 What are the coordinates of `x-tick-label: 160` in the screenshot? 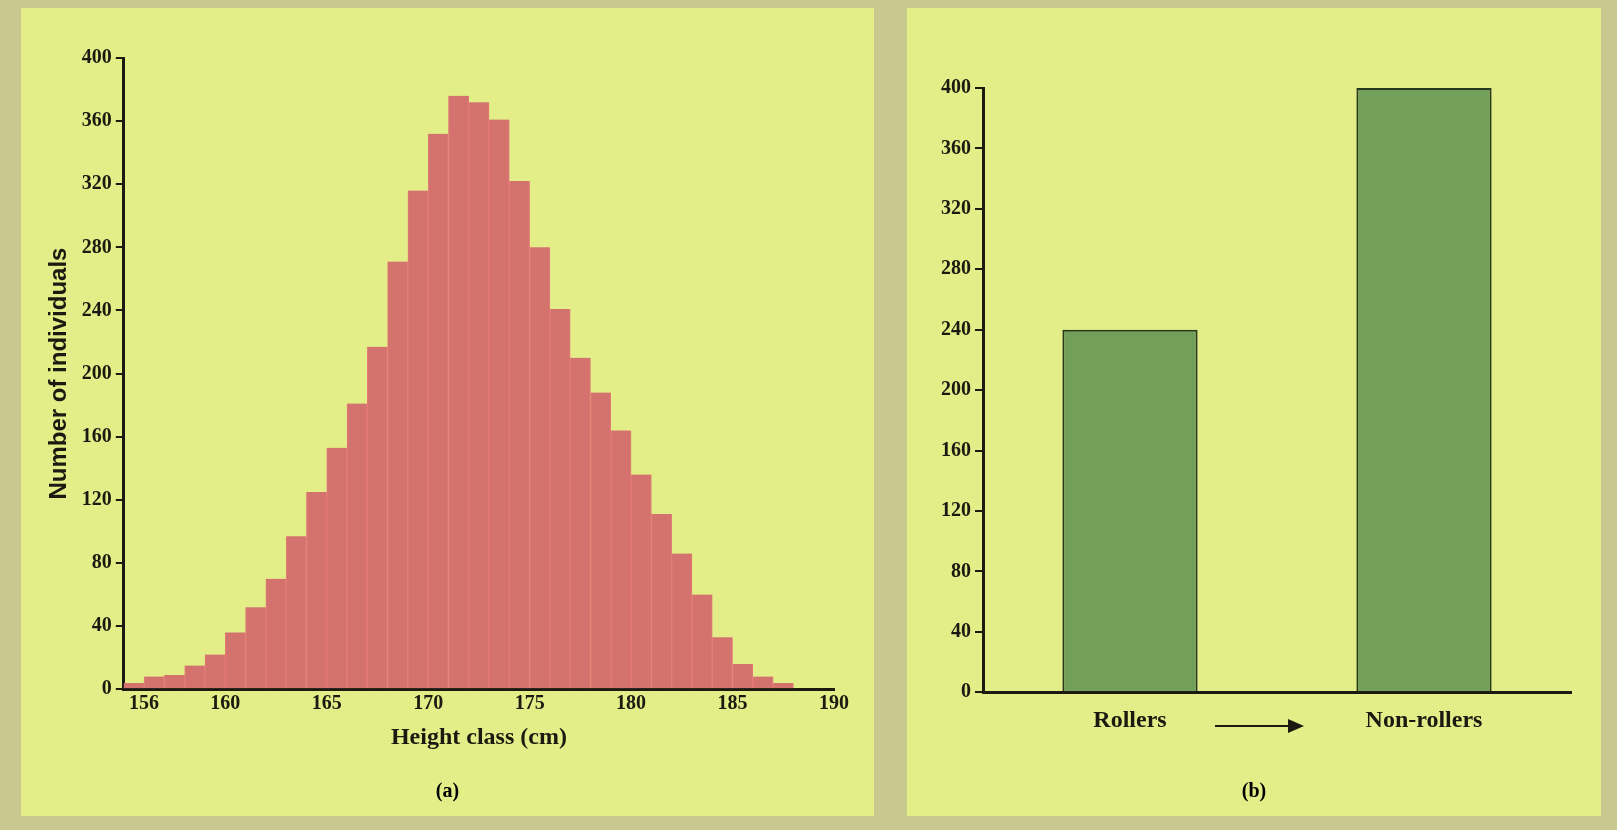 It's located at (225, 702).